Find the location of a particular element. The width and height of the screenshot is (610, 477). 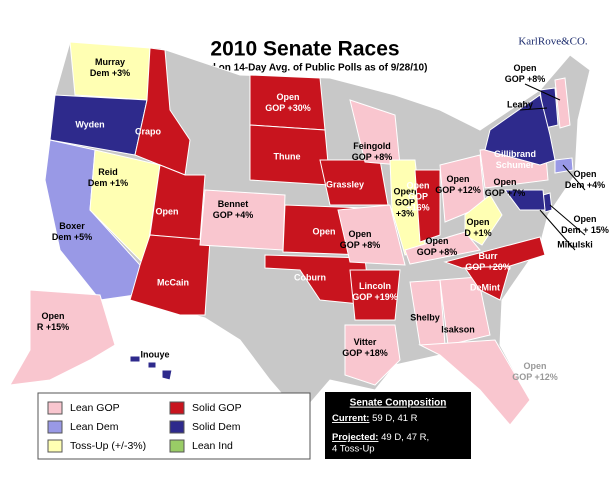

state-label: Schumer is located at coordinates (515, 165).